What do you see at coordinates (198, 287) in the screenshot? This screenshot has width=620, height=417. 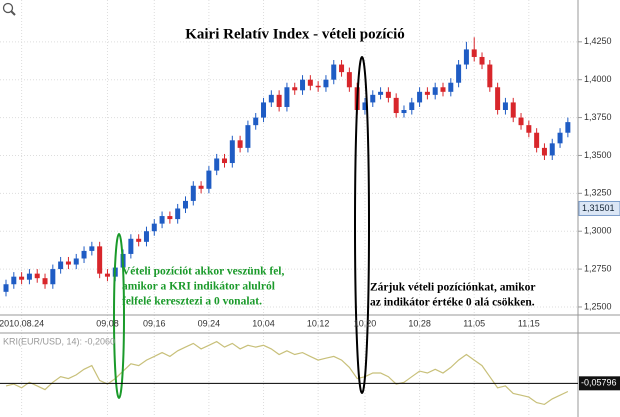 I see `annotation: amikor a KRI indikátor alulról` at bounding box center [198, 287].